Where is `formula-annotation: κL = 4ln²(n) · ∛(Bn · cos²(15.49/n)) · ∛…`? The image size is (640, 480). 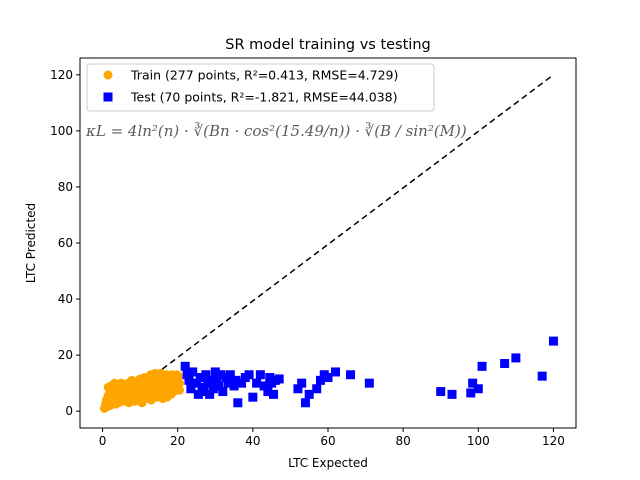 formula-annotation: κL = 4ln²(n) · ∛(Bn · cos²(15.49/n)) · ∛… is located at coordinates (276, 131).